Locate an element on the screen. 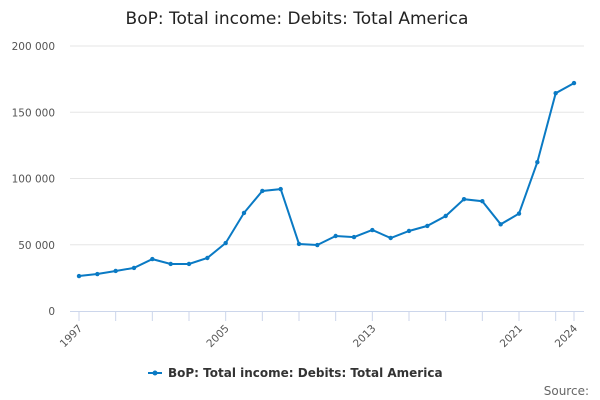  source-label: Source: is located at coordinates (566, 391).